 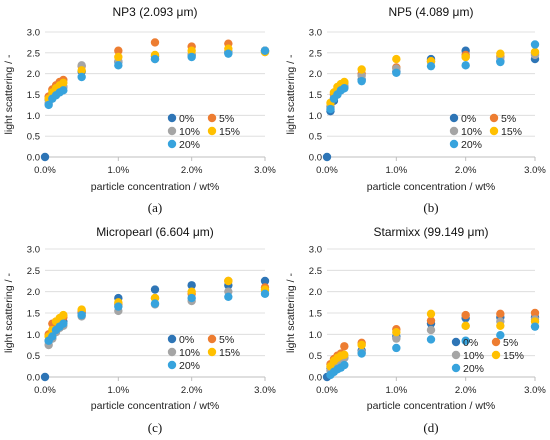 What do you see at coordinates (155, 12) in the screenshot?
I see `chart-title: NP3 (2.093 μm)` at bounding box center [155, 12].